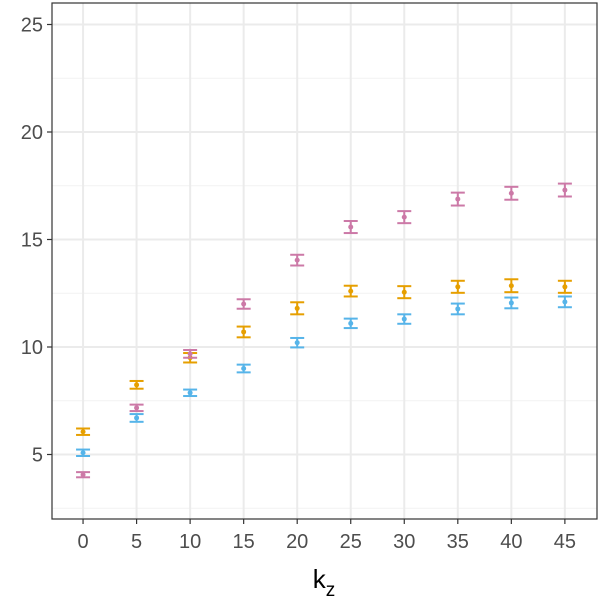  What do you see at coordinates (351, 542) in the screenshot?
I see `x-tick-label: 25` at bounding box center [351, 542].